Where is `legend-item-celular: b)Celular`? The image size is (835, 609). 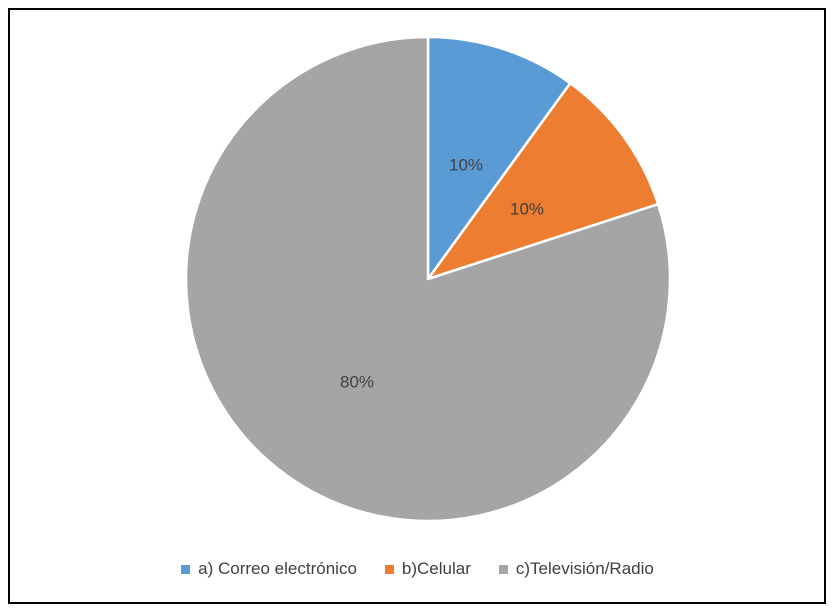
legend-item-celular: b)Celular is located at coordinates (427, 569).